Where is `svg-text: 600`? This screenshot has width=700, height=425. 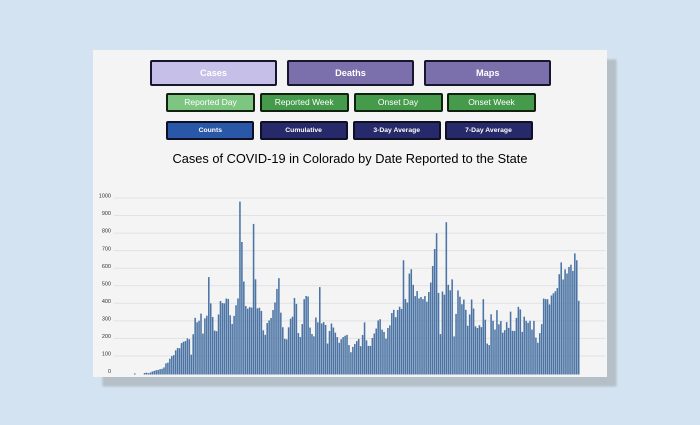 svg-text: 600 is located at coordinates (106, 267).